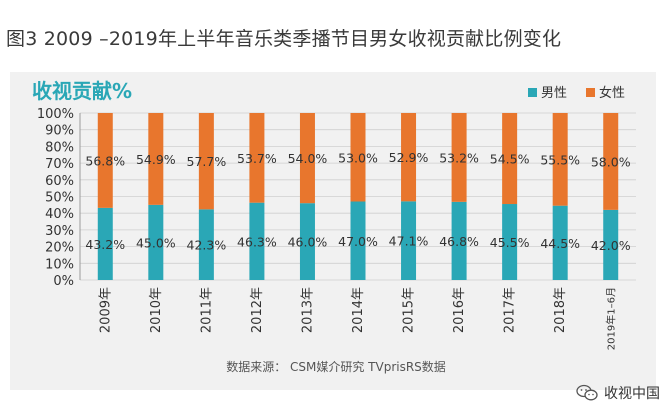 The width and height of the screenshot is (672, 416). I want to click on data-label-female: 54.9%, so click(156, 159).